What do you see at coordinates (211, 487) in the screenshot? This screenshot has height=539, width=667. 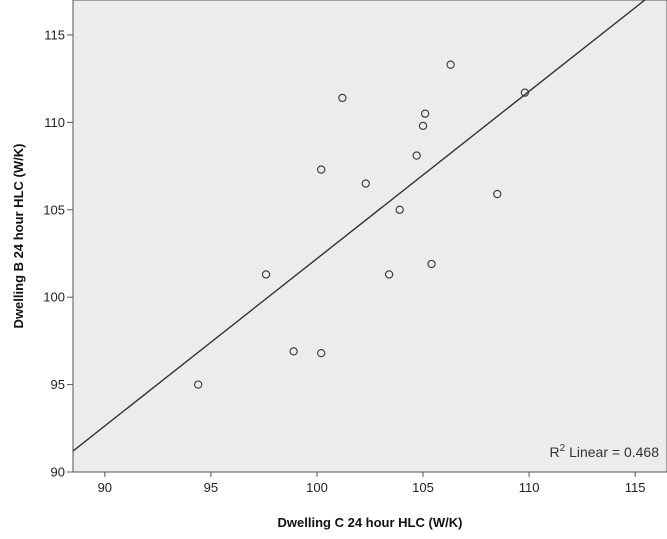 I see `x-tick-label: 95` at bounding box center [211, 487].